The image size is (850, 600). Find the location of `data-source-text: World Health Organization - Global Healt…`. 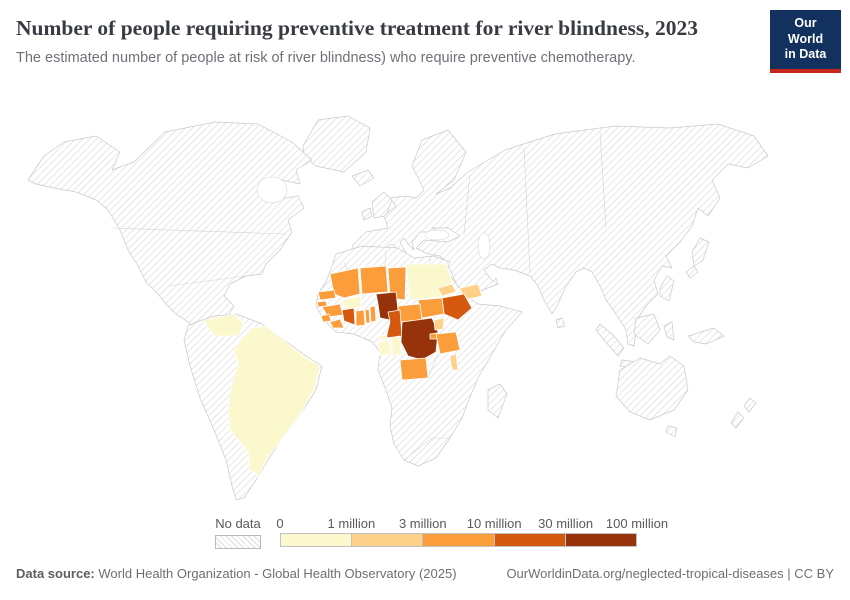

data-source-text: World Health Organization - Global Healt… is located at coordinates (277, 573).